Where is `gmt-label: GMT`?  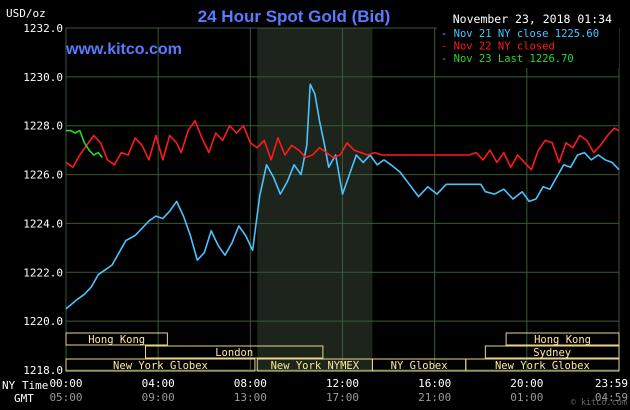
gmt-label: GMT is located at coordinates (24, 398).